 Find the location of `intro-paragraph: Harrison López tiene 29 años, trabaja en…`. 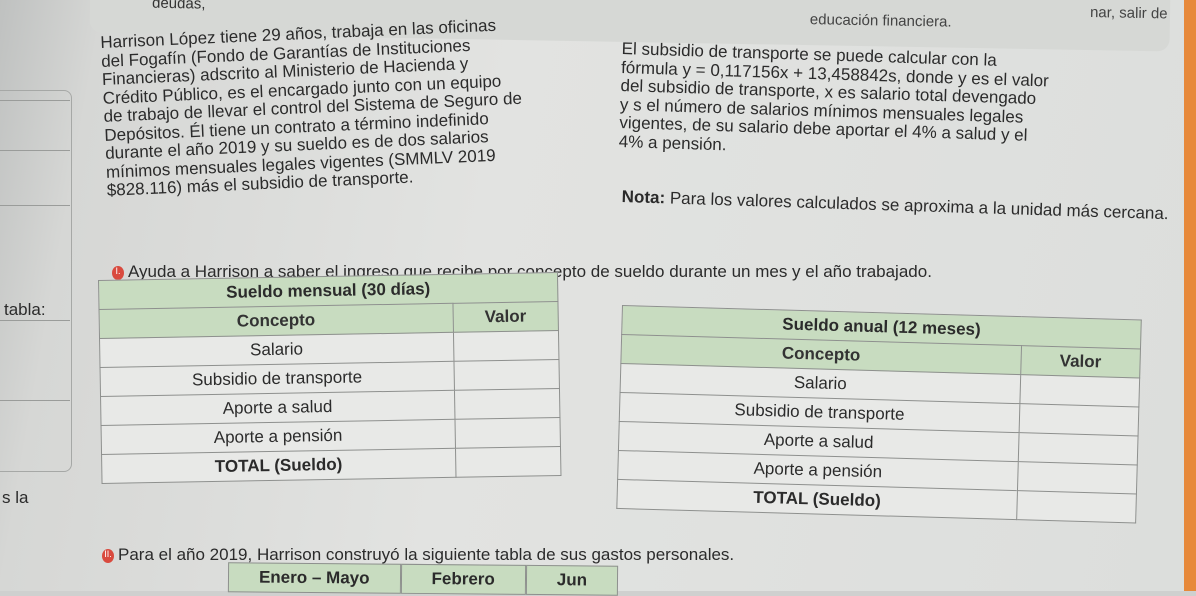

intro-paragraph: Harrison López tiene 29 años, trabaja en… is located at coordinates (311, 107).